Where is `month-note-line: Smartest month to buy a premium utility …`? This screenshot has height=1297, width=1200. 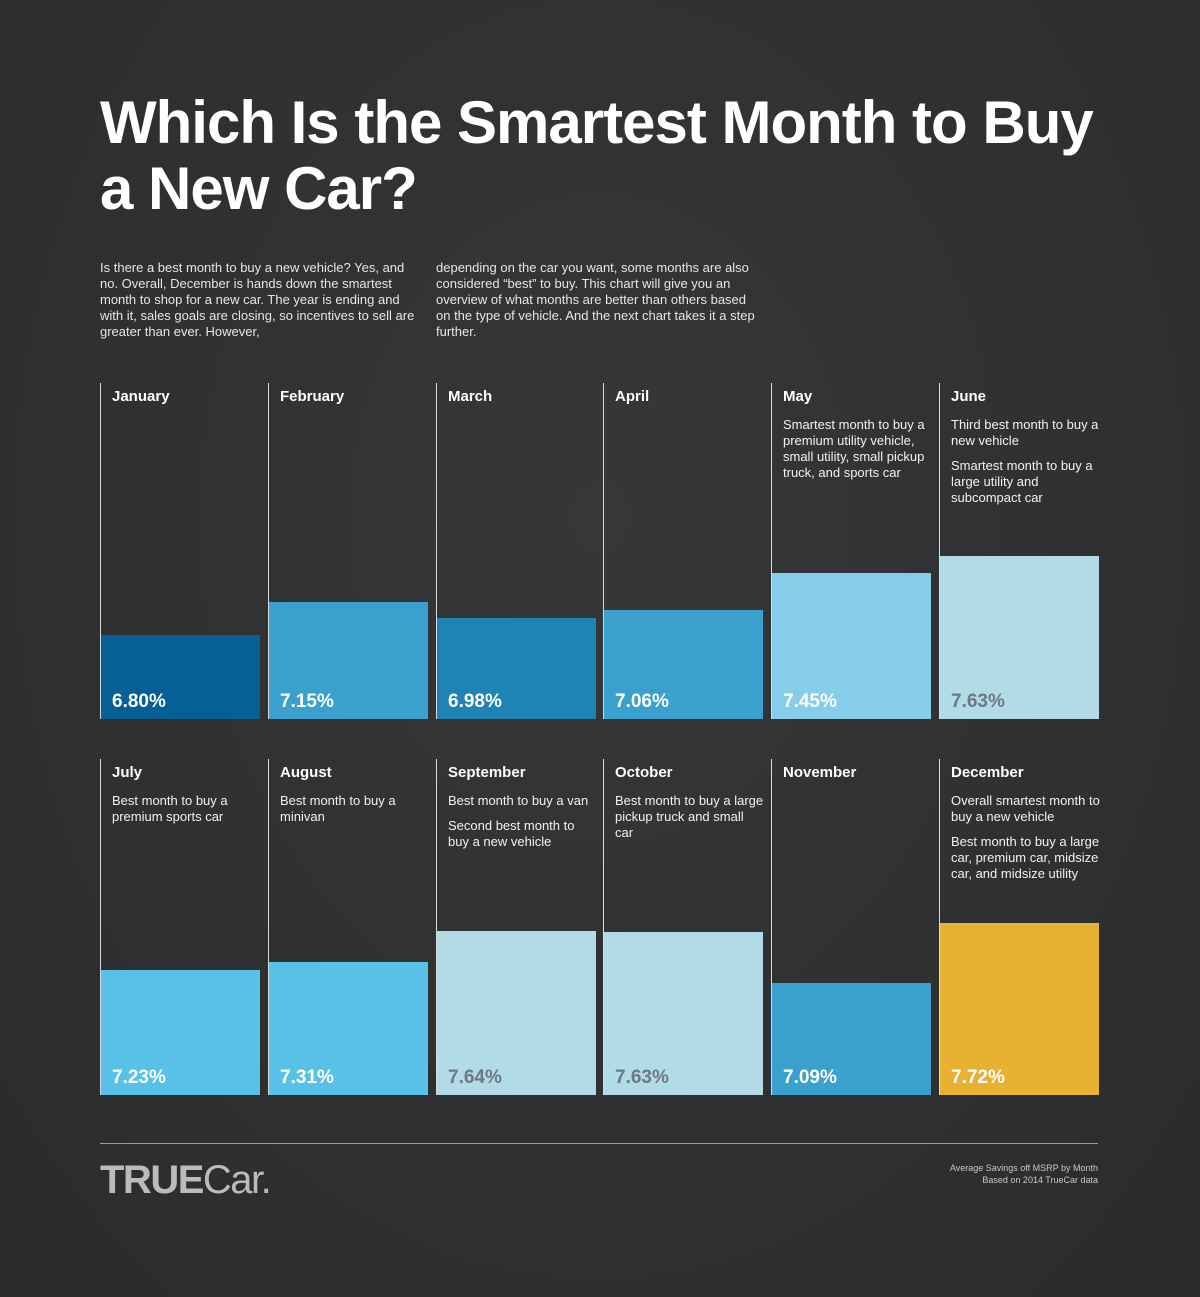
month-note-line: Smartest month to buy a premium utility … is located at coordinates (854, 448).